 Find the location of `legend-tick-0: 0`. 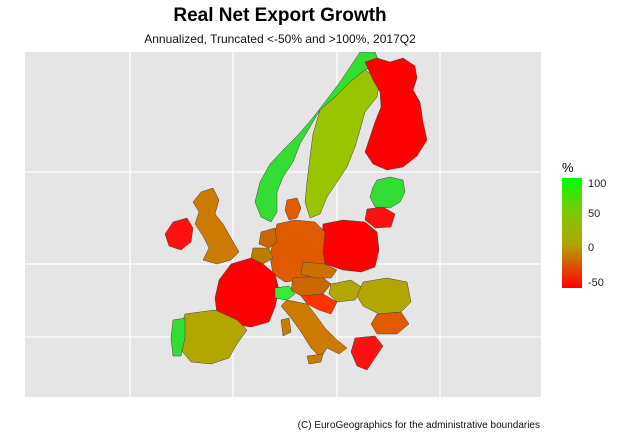

legend-tick-0: 0 is located at coordinates (591, 248).